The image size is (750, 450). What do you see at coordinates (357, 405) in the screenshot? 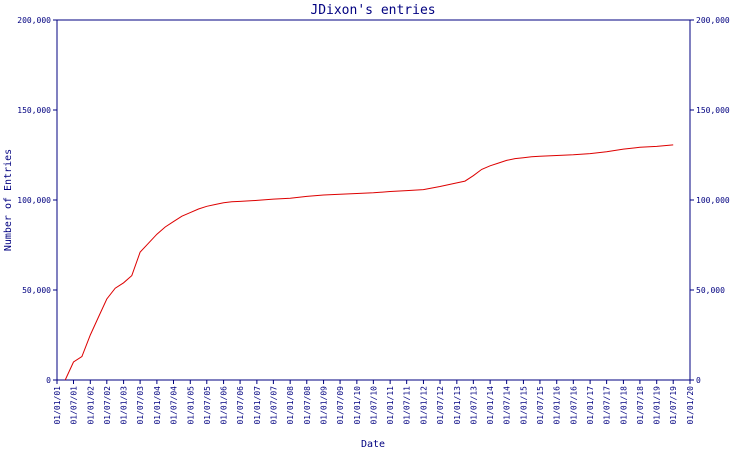
I see `x-tick-label: 01/01/10` at bounding box center [357, 405].